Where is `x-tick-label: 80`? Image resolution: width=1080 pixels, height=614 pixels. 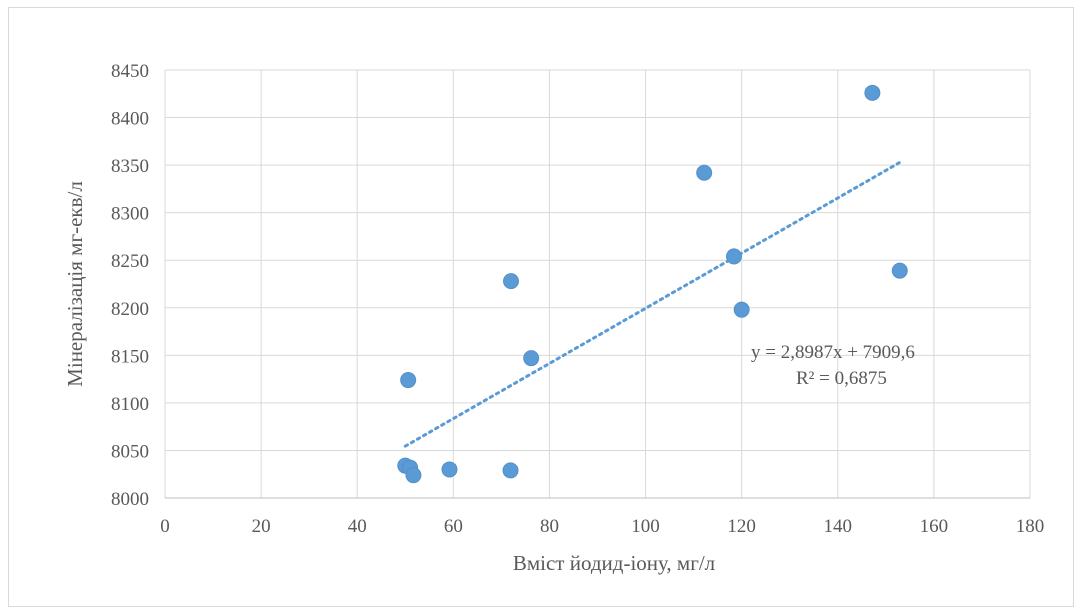
x-tick-label: 80 is located at coordinates (549, 526).